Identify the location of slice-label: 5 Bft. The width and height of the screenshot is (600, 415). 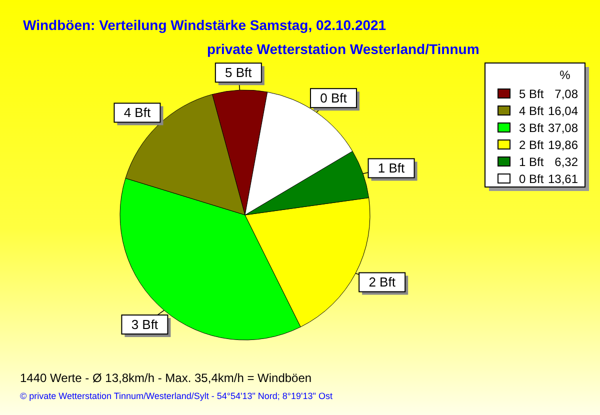
(238, 72).